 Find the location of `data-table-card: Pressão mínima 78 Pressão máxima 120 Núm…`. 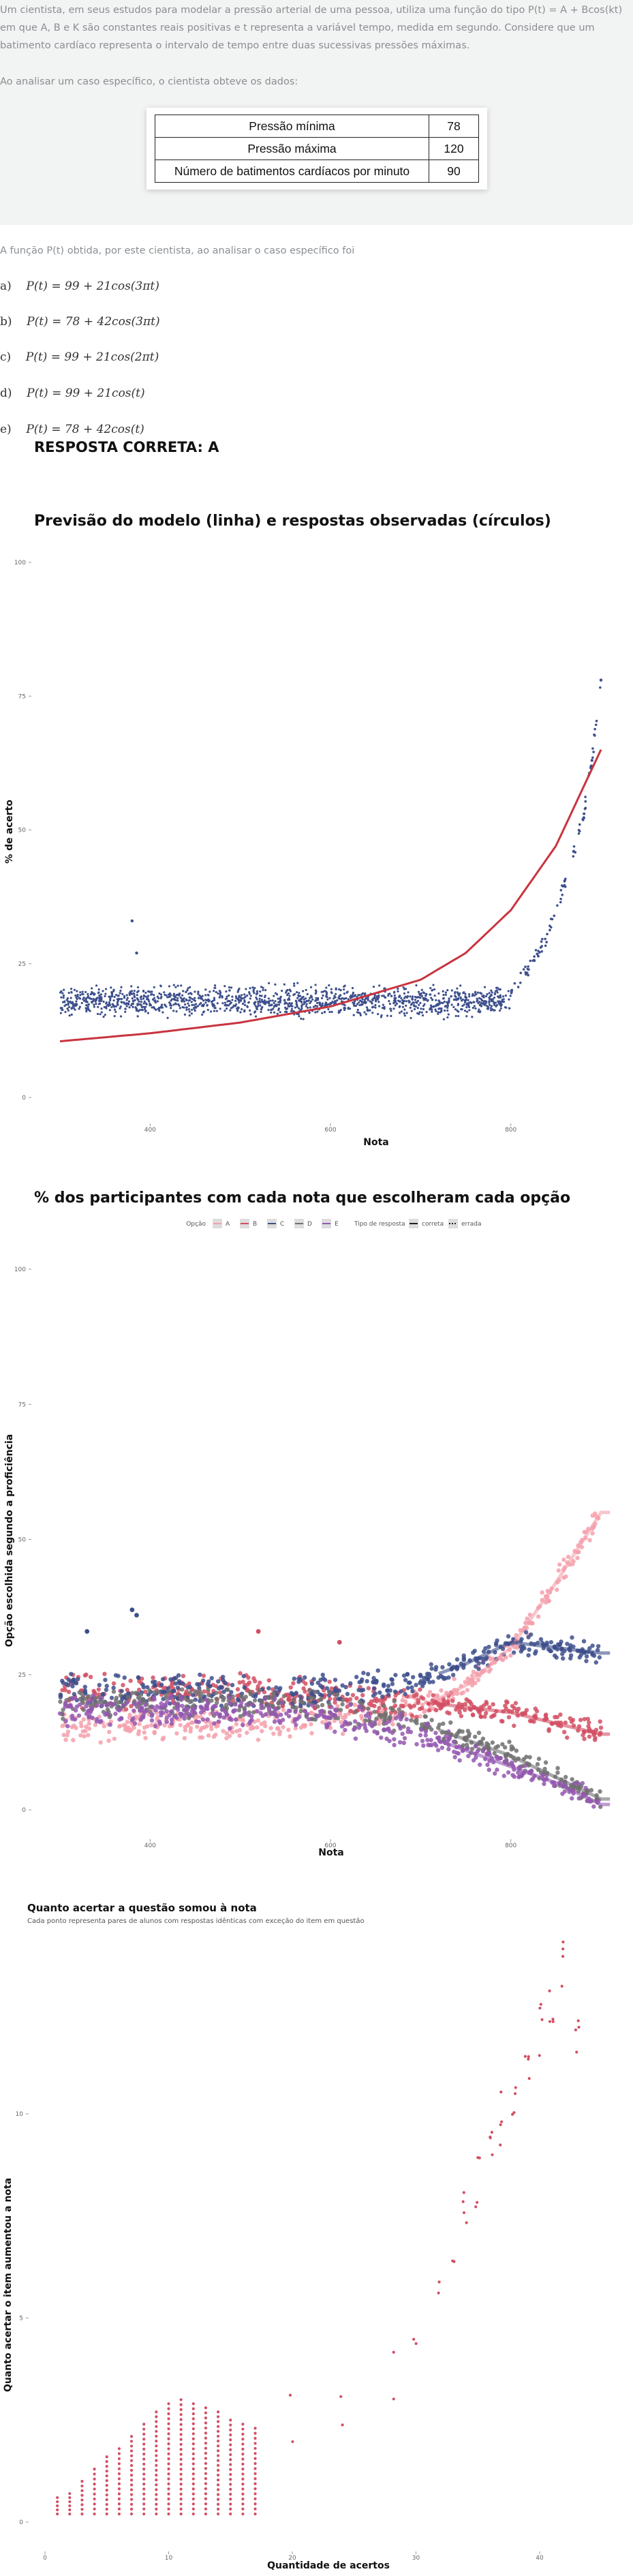

data-table-card: Pressão mínima 78 Pressão máxima 120 Núm… is located at coordinates (316, 149).